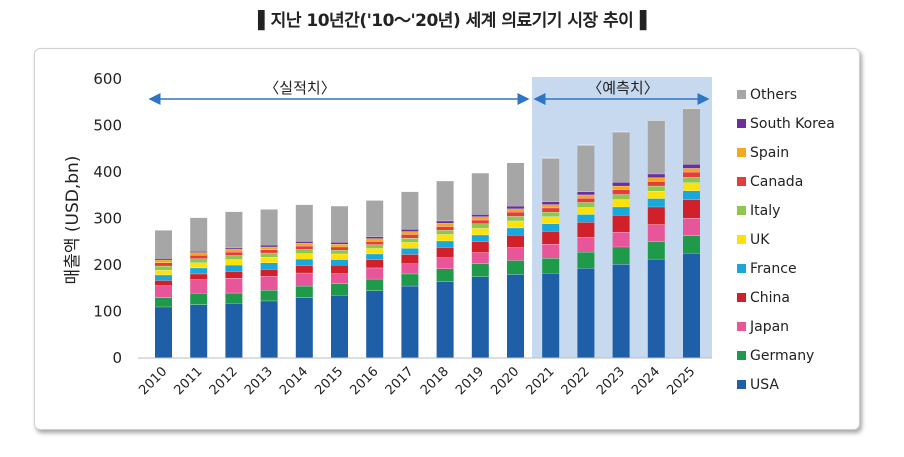 This screenshot has width=904, height=457. What do you see at coordinates (199, 331) in the screenshot?
I see `bar-segment-usa-2011` at bounding box center [199, 331].